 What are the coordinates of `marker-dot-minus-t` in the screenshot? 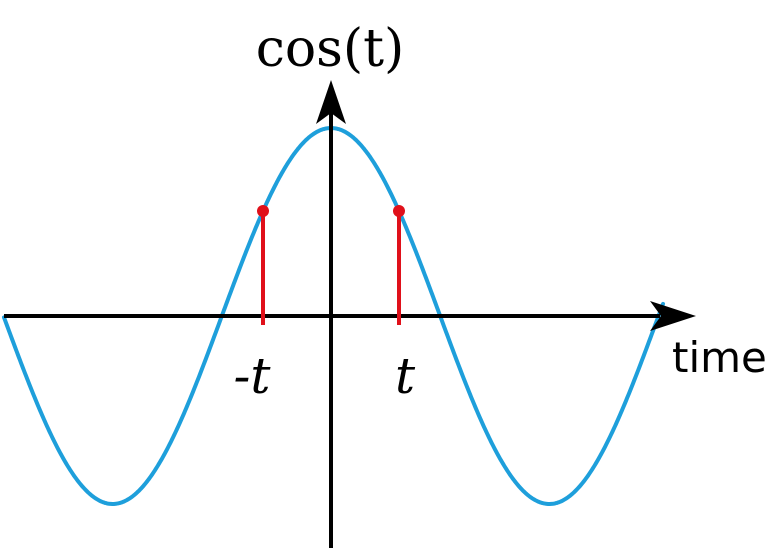 It's located at (263, 211).